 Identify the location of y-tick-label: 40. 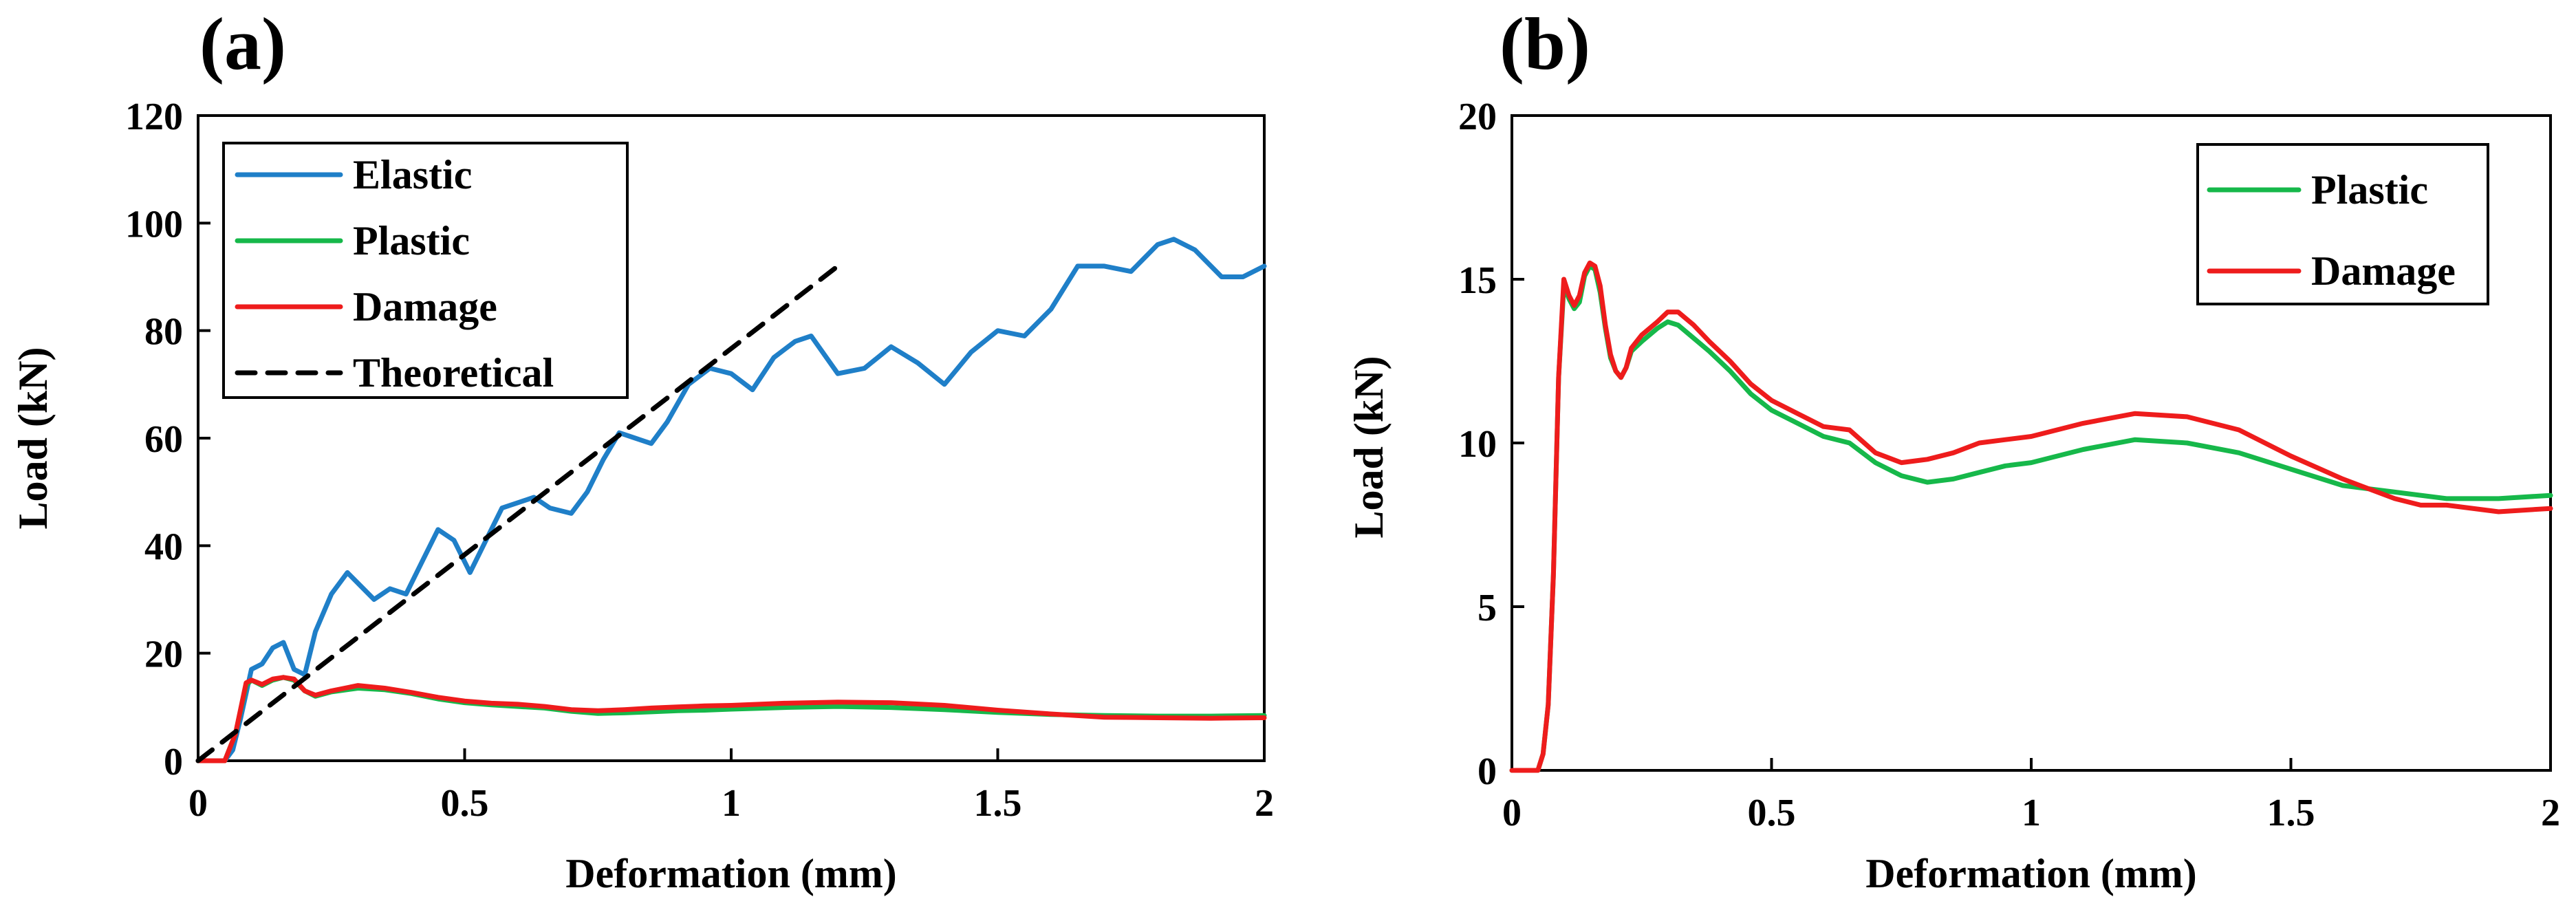
(163, 547).